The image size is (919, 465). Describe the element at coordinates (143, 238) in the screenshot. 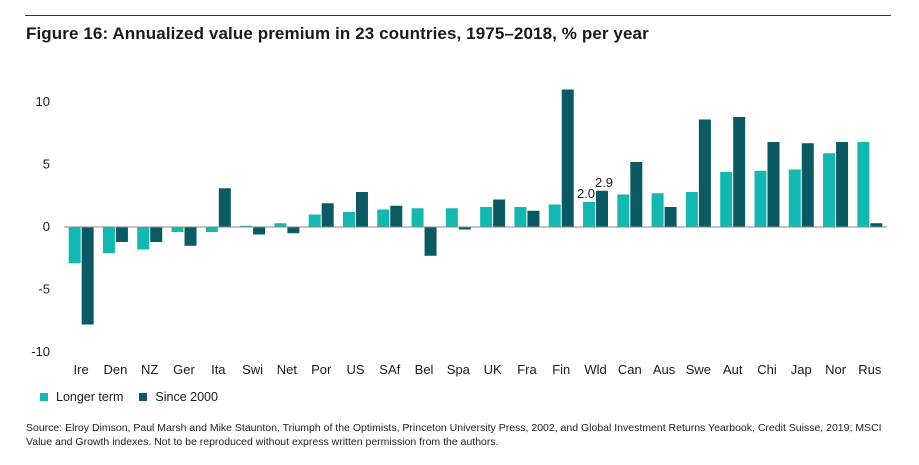

I see `bar-longer-term-nz` at that location.